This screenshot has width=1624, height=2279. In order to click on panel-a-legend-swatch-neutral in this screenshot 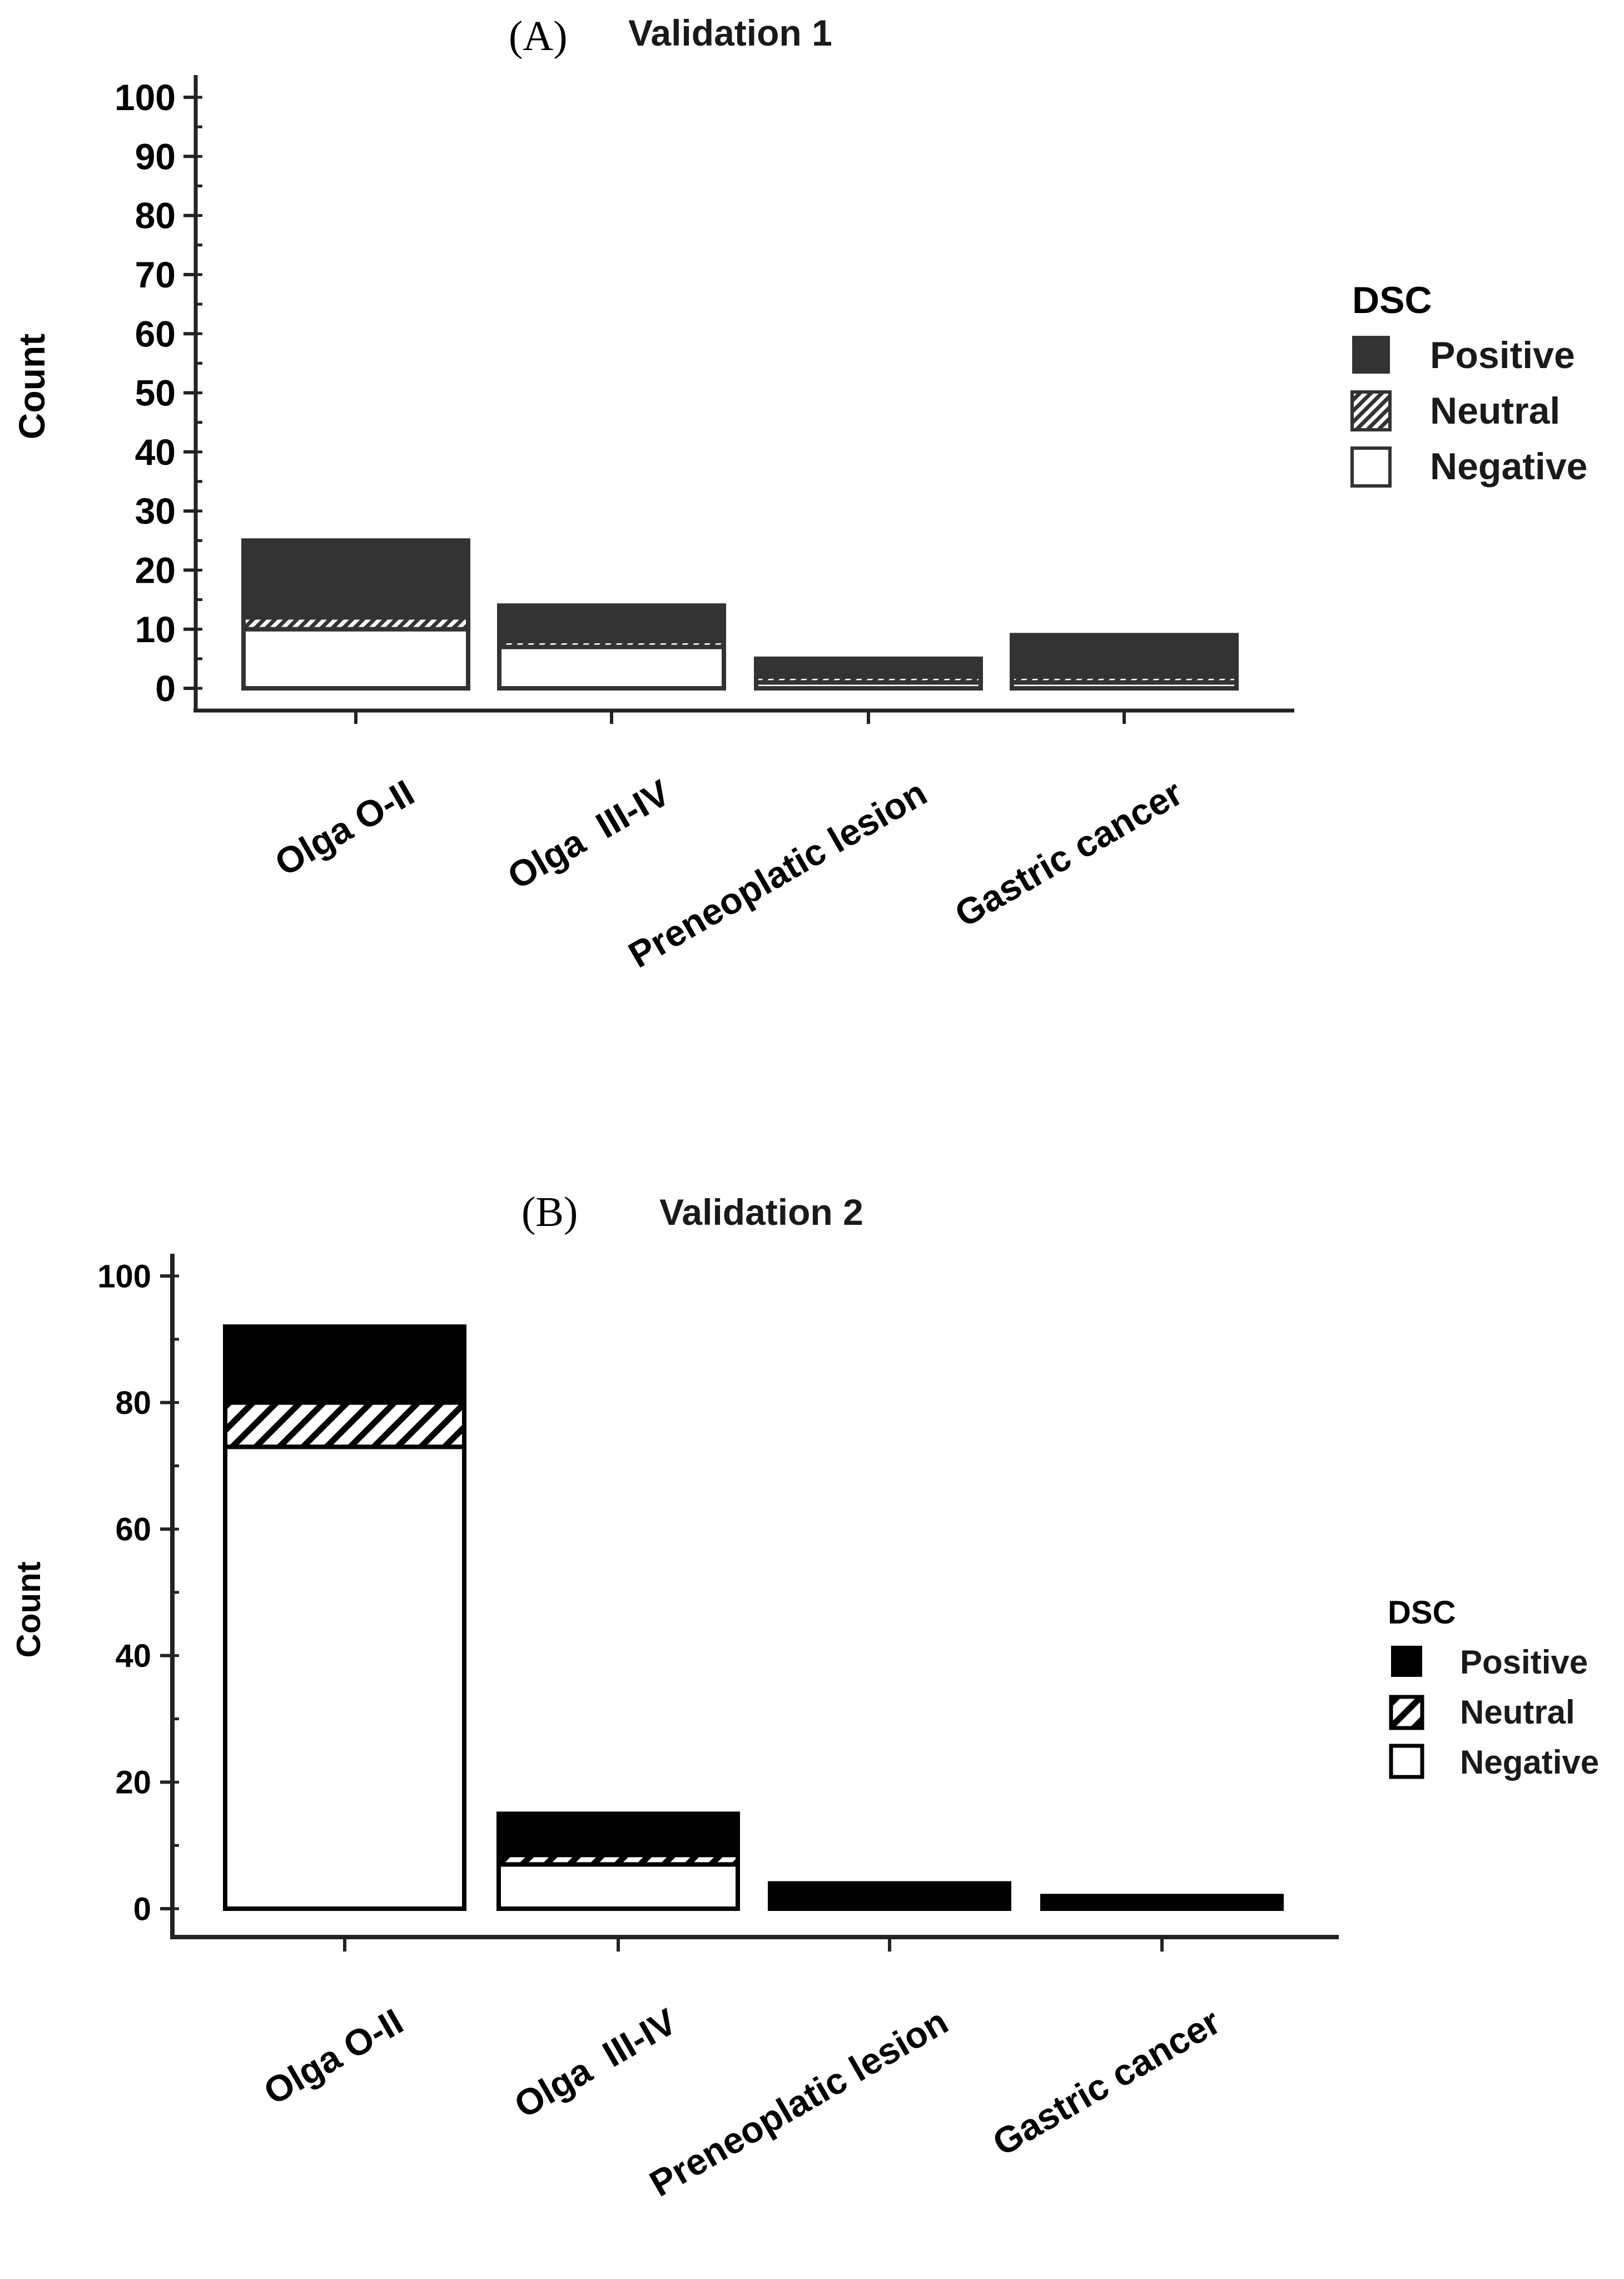, I will do `click(1371, 410)`.